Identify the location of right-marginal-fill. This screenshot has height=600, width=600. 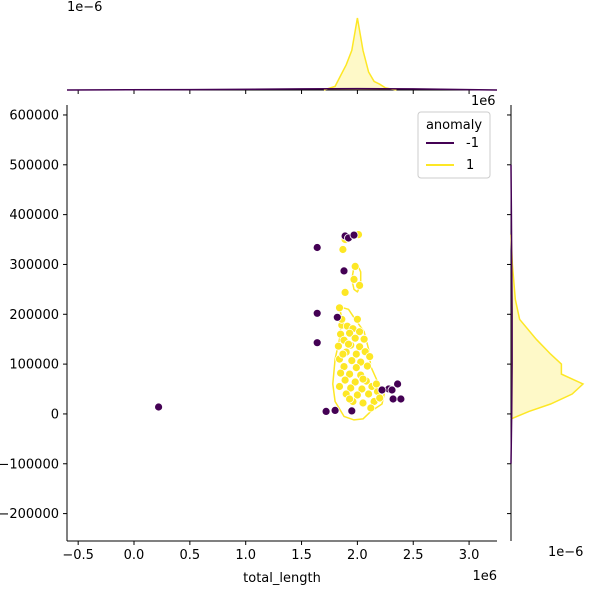
(547, 326).